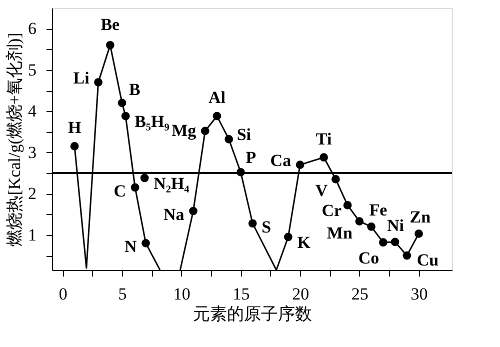 Image resolution: width=500 pixels, height=347 pixels. I want to click on annotation: Ti, so click(324, 138).